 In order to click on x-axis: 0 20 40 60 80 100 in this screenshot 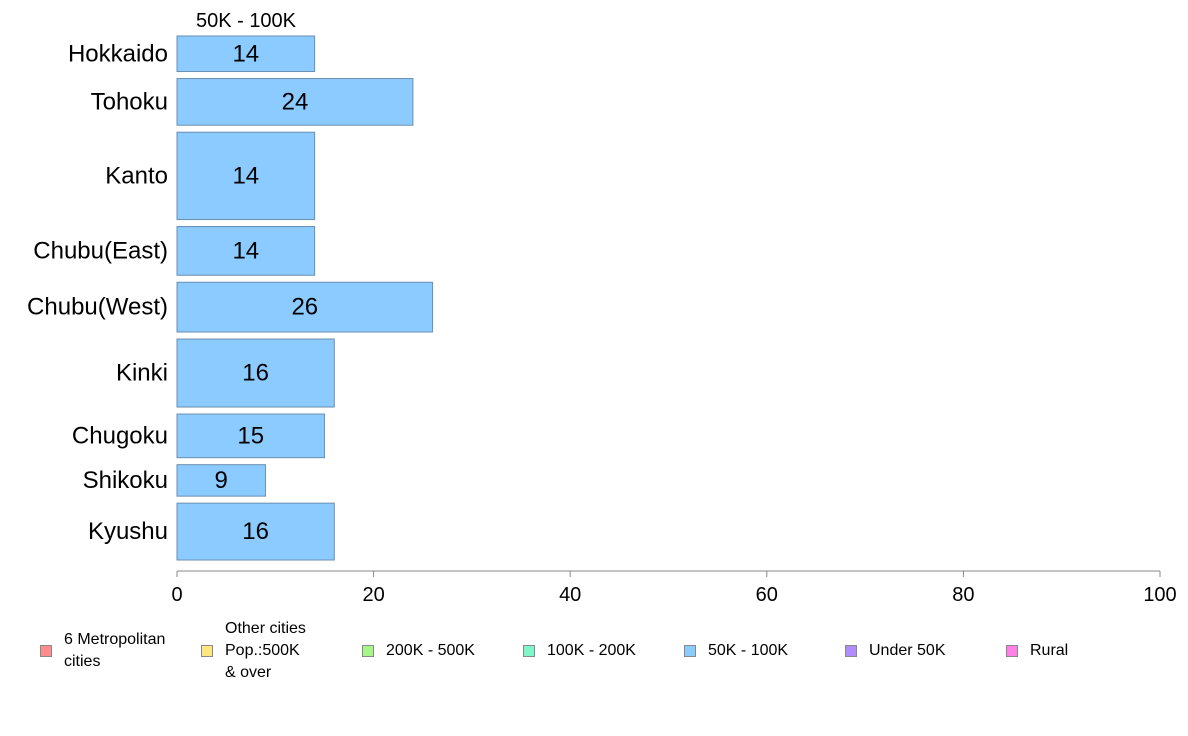, I will do `click(674, 588)`.